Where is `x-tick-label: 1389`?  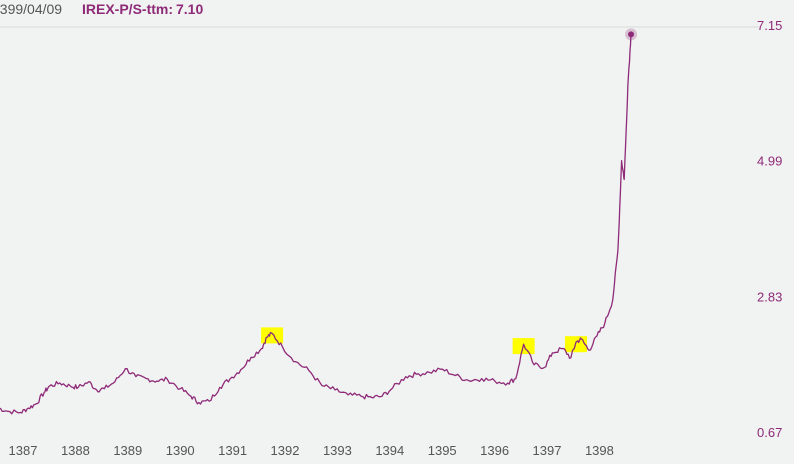 x-tick-label: 1389 is located at coordinates (127, 450).